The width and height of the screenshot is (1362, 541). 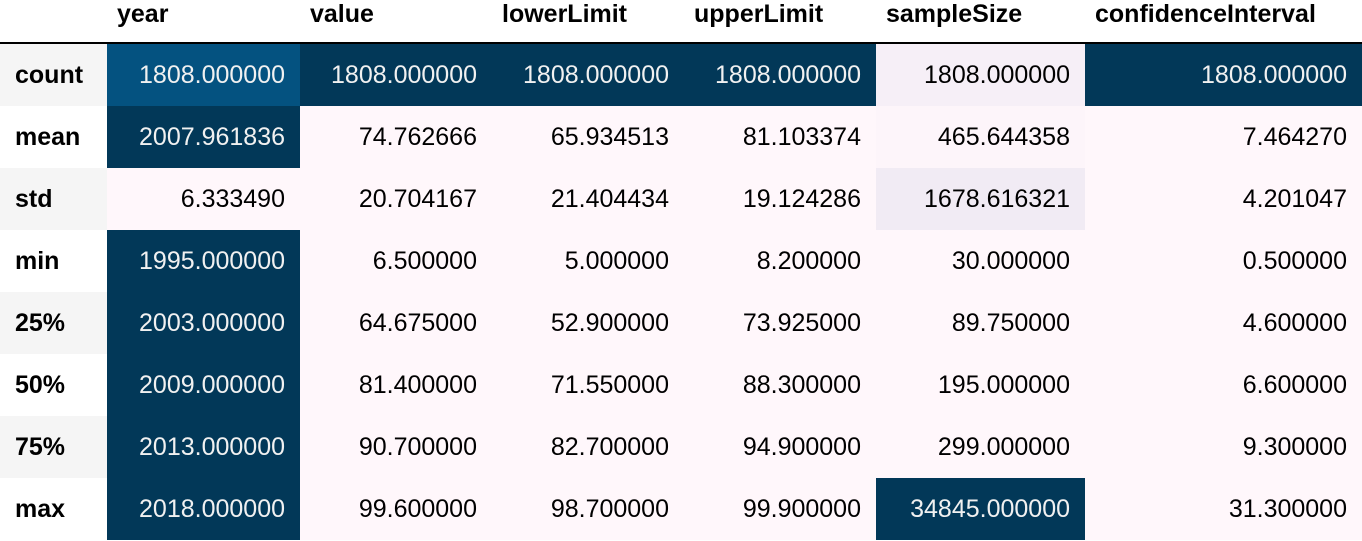 What do you see at coordinates (203, 509) in the screenshot?
I see `cell-max-year: 2018.000000` at bounding box center [203, 509].